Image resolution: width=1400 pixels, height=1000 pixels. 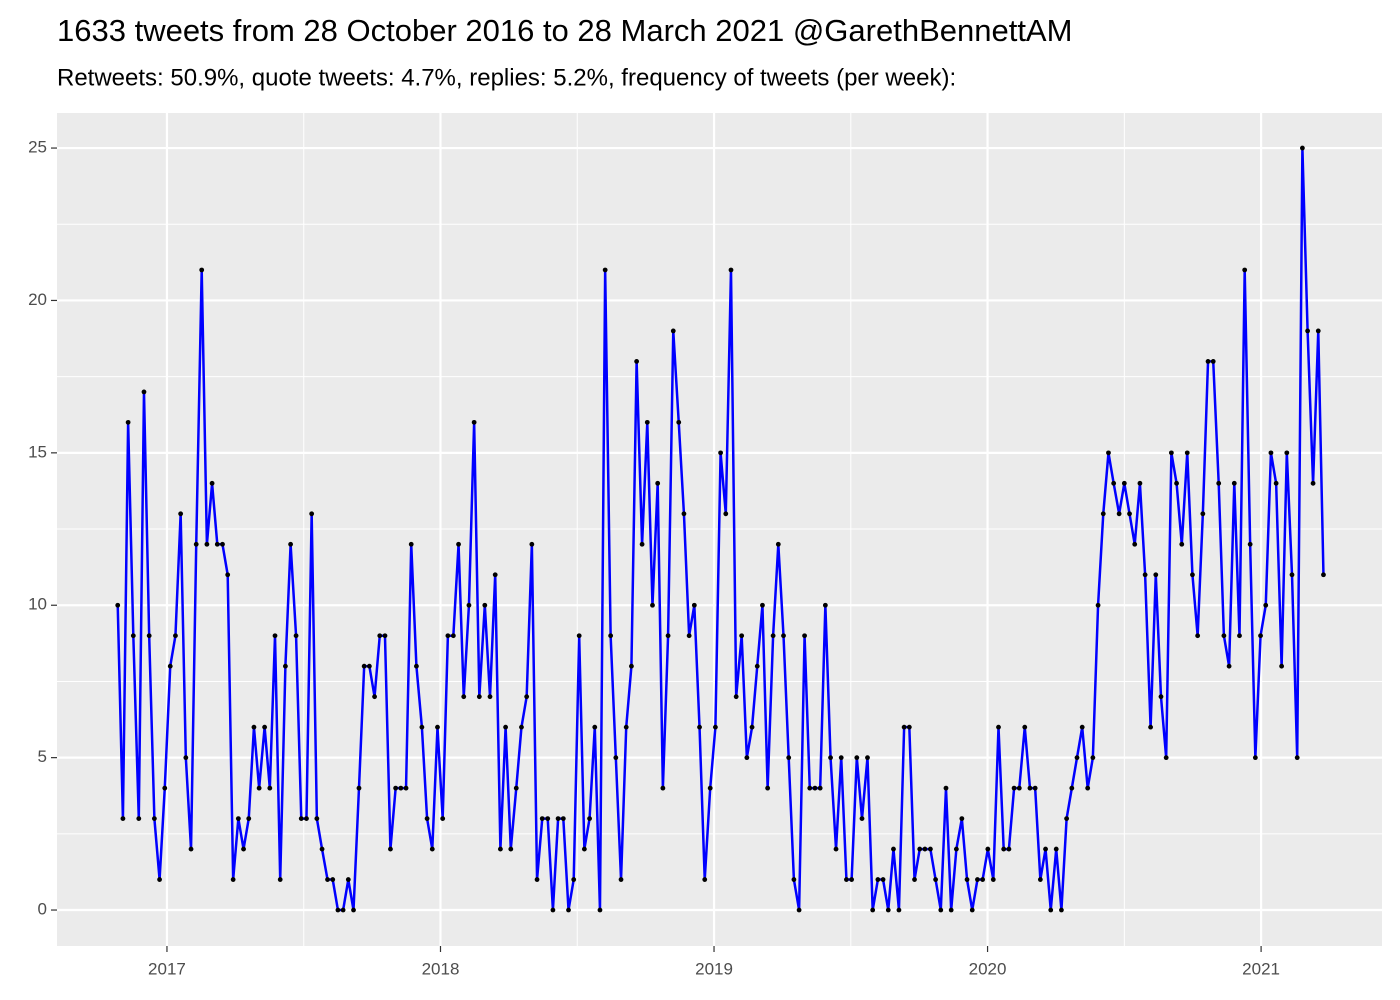 I want to click on x-tick-label: 2019, so click(x=714, y=968).